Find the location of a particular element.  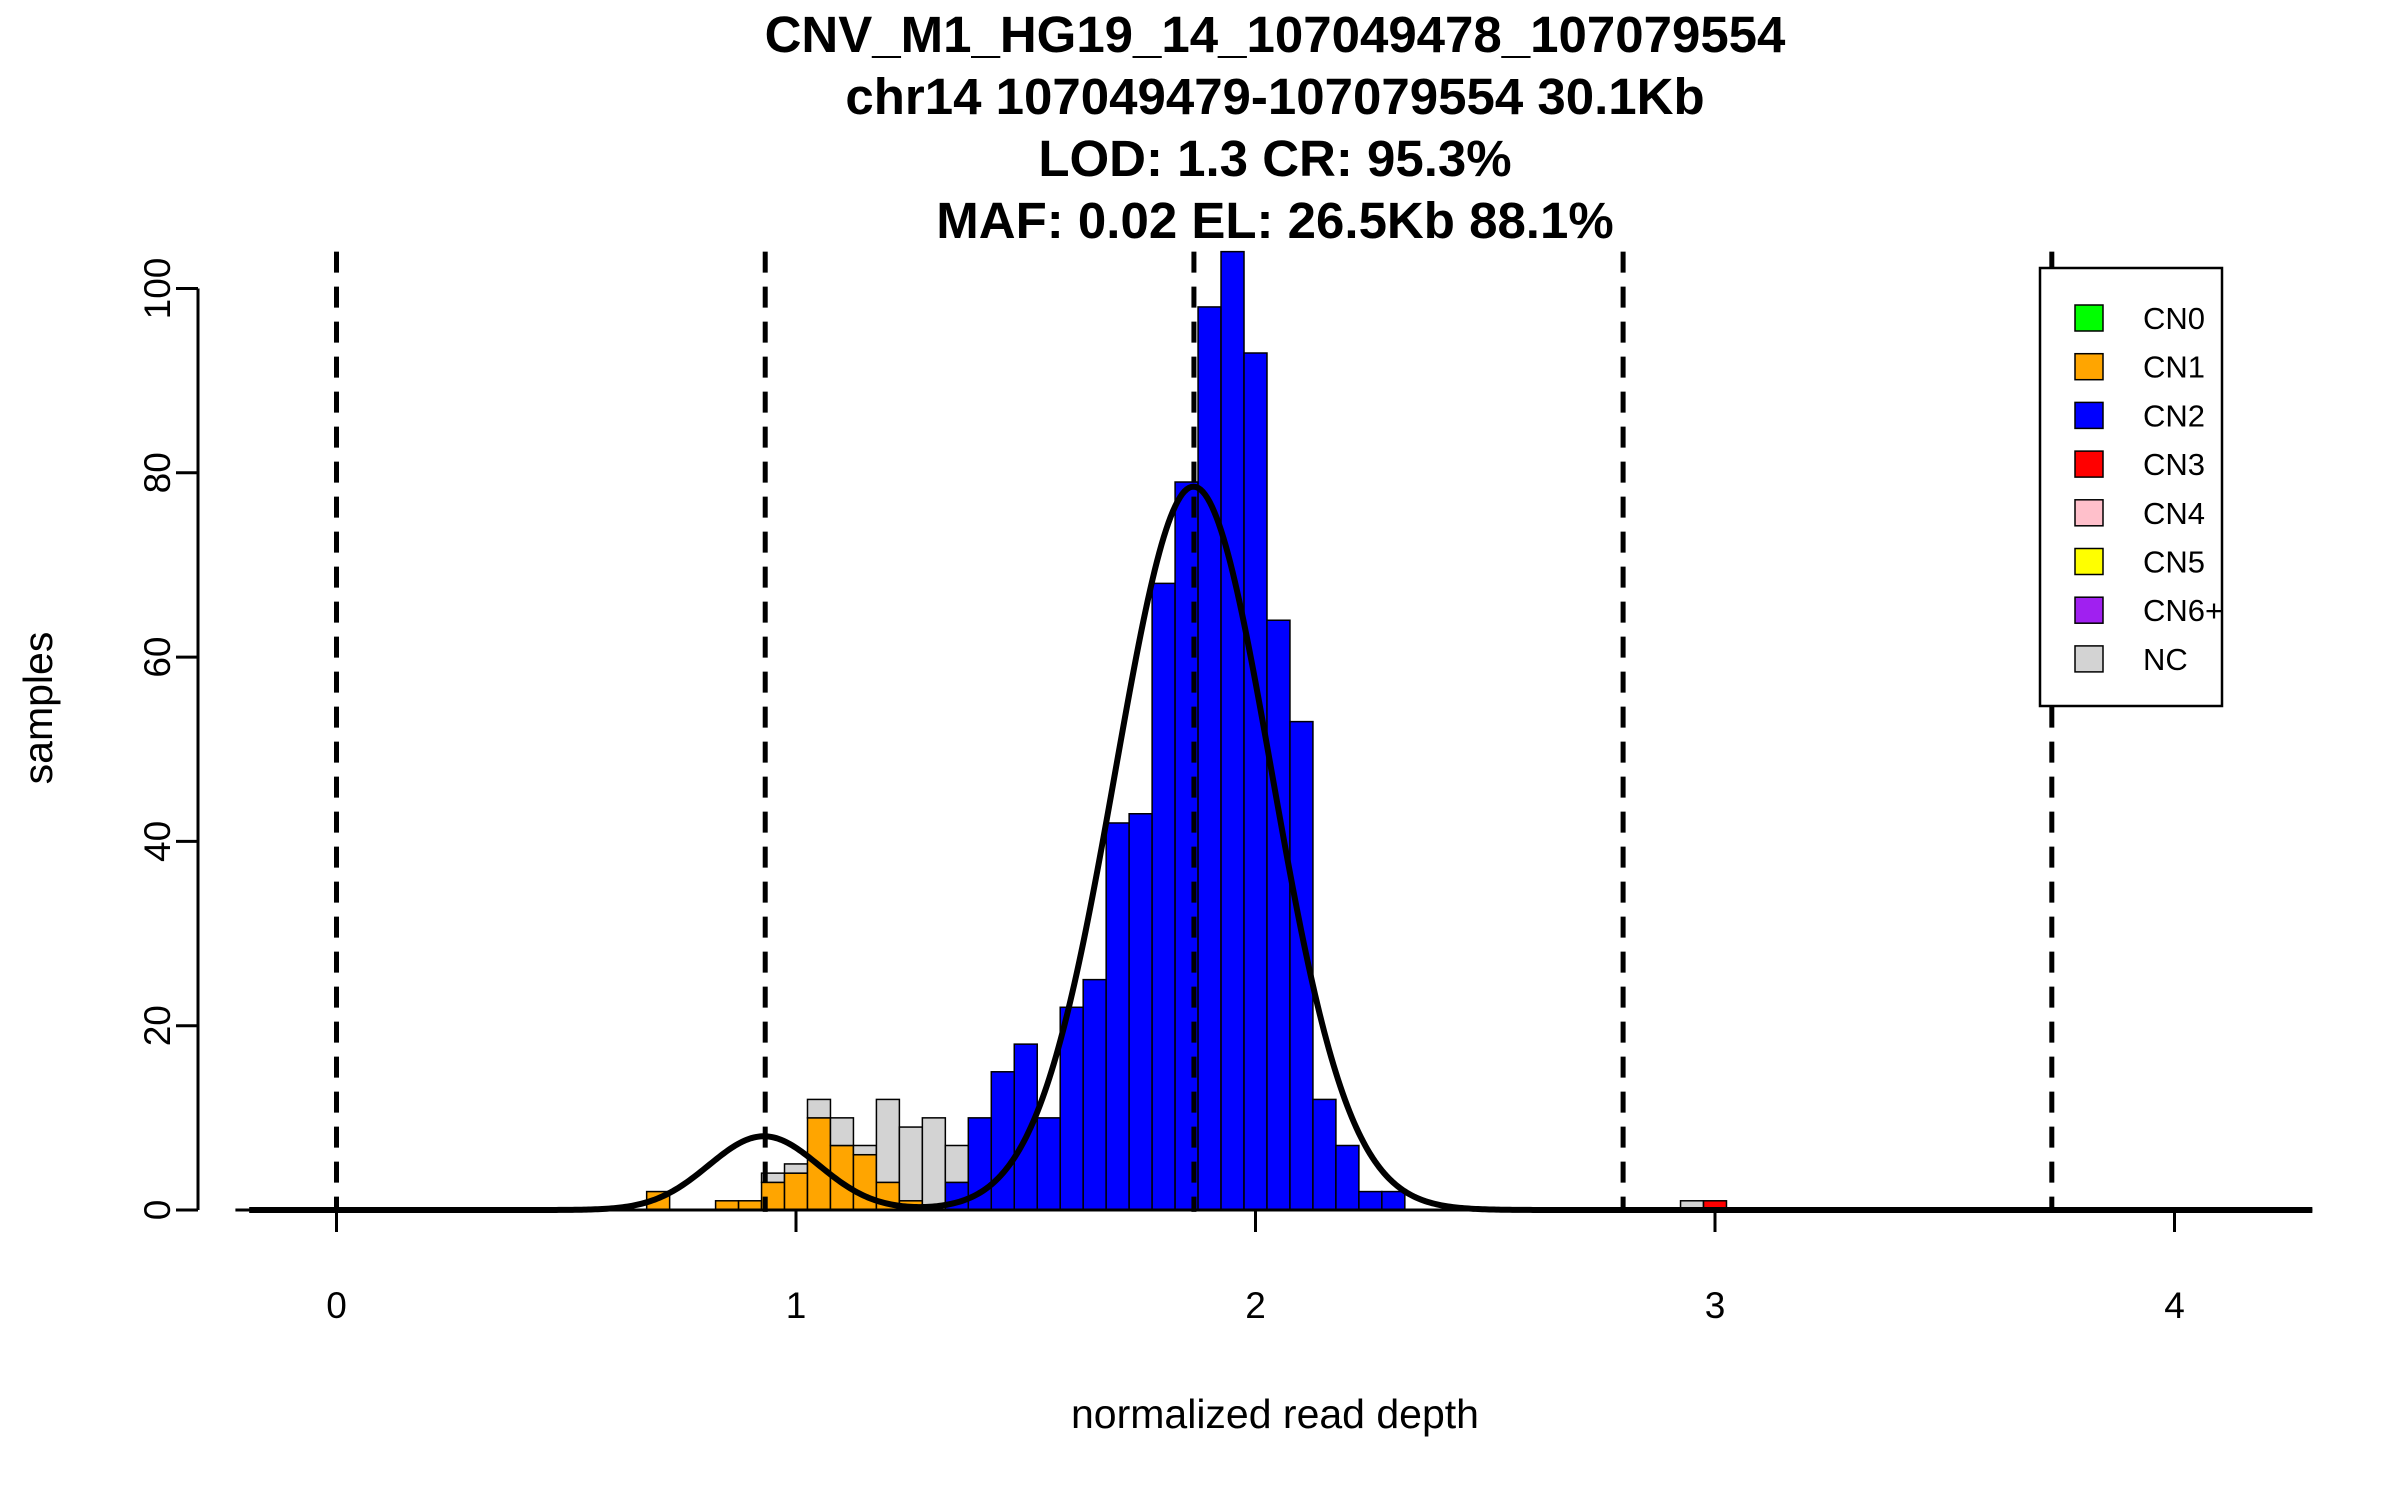

legend-box is located at coordinates (2131, 487).